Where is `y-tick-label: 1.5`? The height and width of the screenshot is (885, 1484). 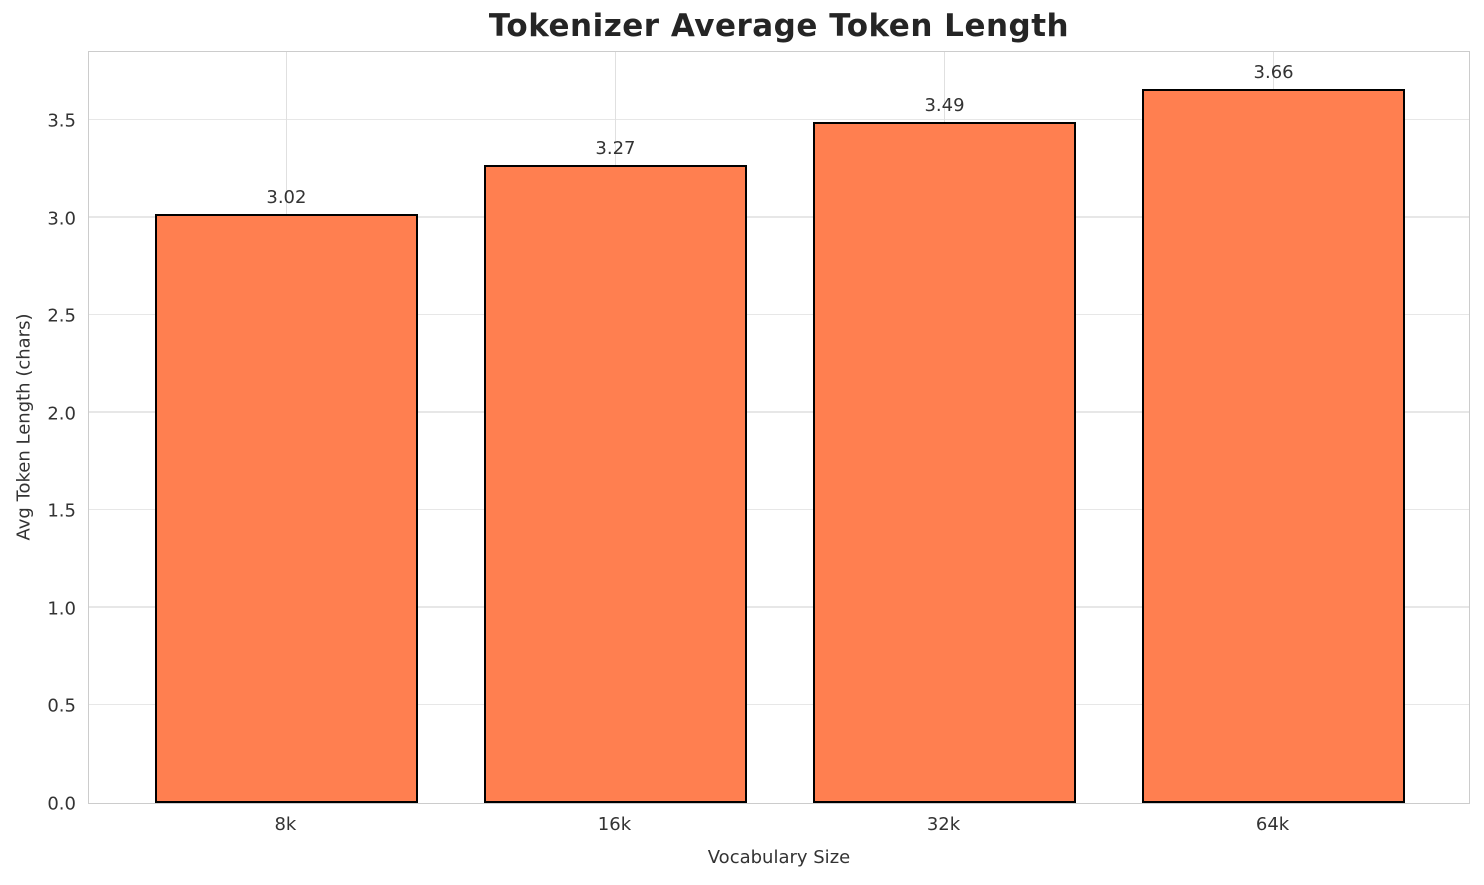 y-tick-label: 1.5 is located at coordinates (61, 511).